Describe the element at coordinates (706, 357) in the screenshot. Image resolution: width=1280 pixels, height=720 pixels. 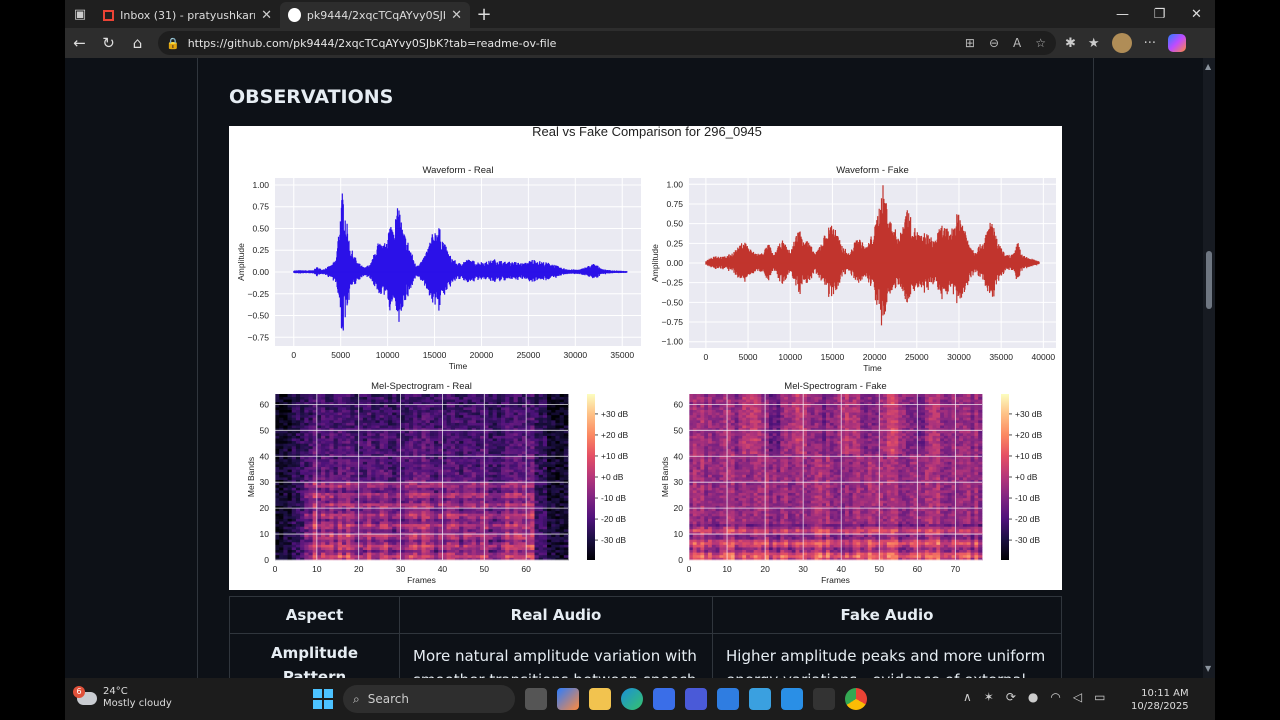
I see `x-tick-label: 0` at that location.